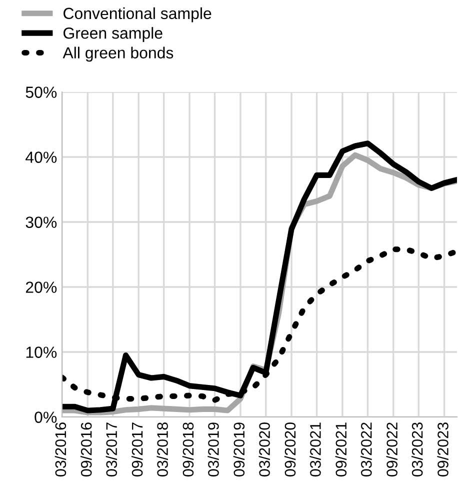 Image resolution: width=458 pixels, height=493 pixels. Describe the element at coordinates (392, 449) in the screenshot. I see `x-tick-label: 09/2022` at that location.